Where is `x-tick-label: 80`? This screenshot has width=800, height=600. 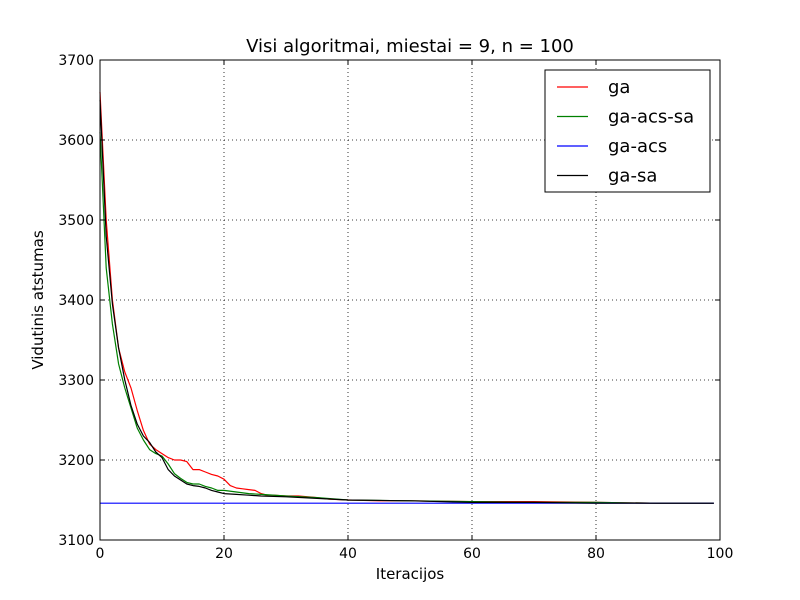 x-tick-label: 80 is located at coordinates (596, 554).